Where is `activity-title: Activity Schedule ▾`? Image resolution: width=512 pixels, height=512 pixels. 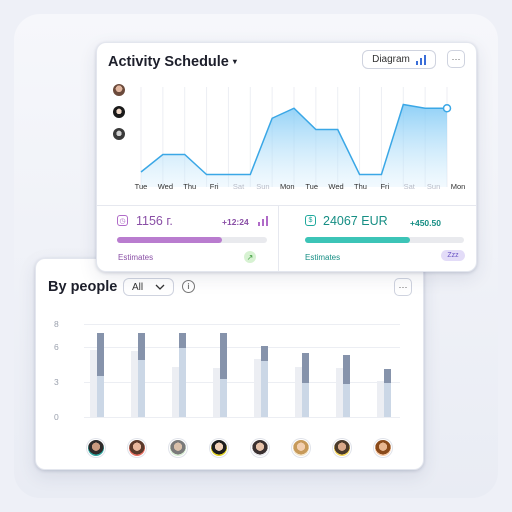
activity-title: Activity Schedule ▾ is located at coordinates (172, 62).